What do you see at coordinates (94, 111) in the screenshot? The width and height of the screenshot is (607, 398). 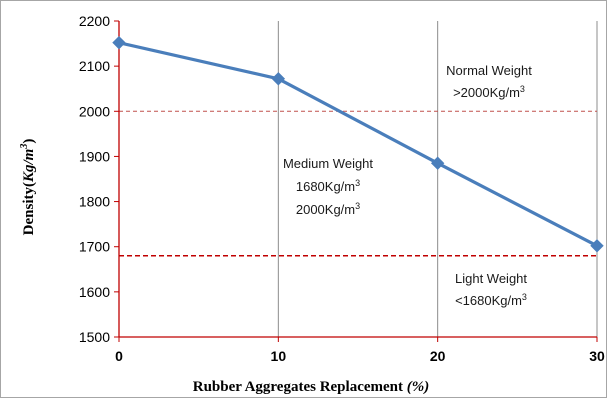 I see `y-tick-label: 2000` at bounding box center [94, 111].